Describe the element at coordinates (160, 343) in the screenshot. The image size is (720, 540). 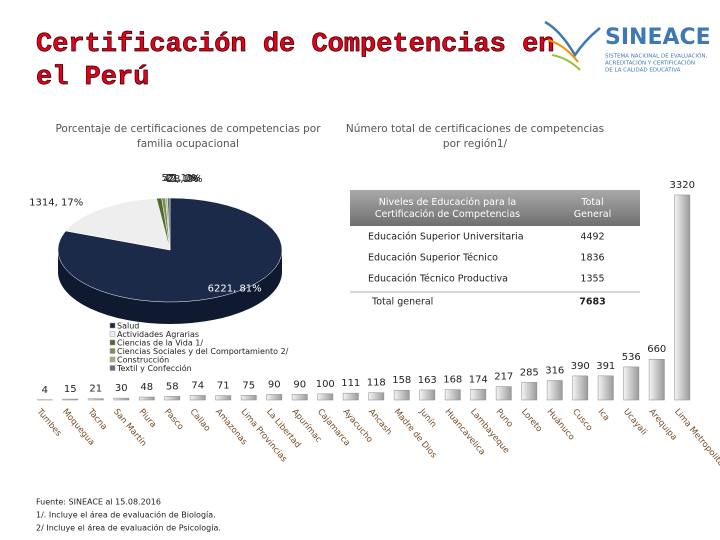
I see `legend-label: Ciencias de la Vida 1/` at that location.